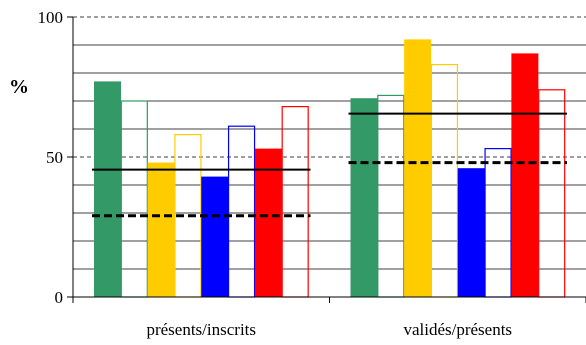 This screenshot has width=586, height=345. I want to click on category-label-0: présents/inscrits, so click(201, 329).